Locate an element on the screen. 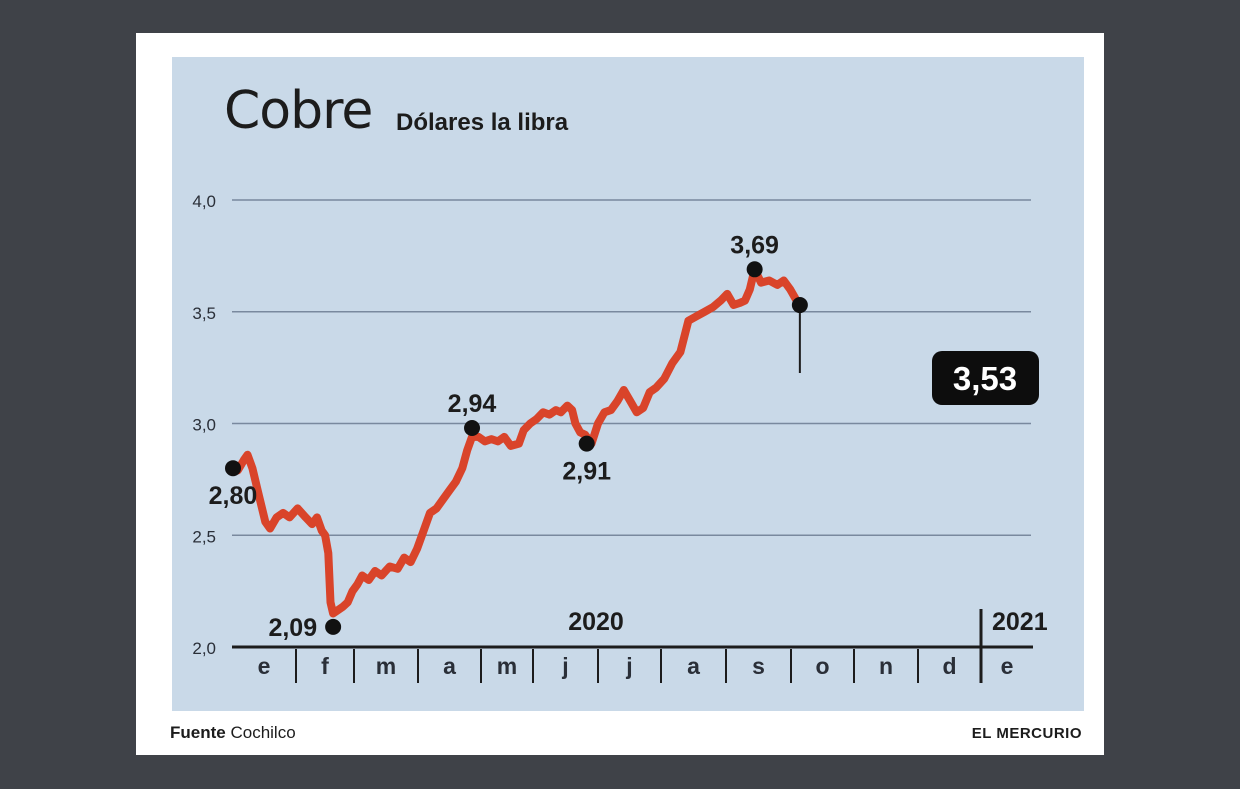  month-label: f is located at coordinates (325, 666).